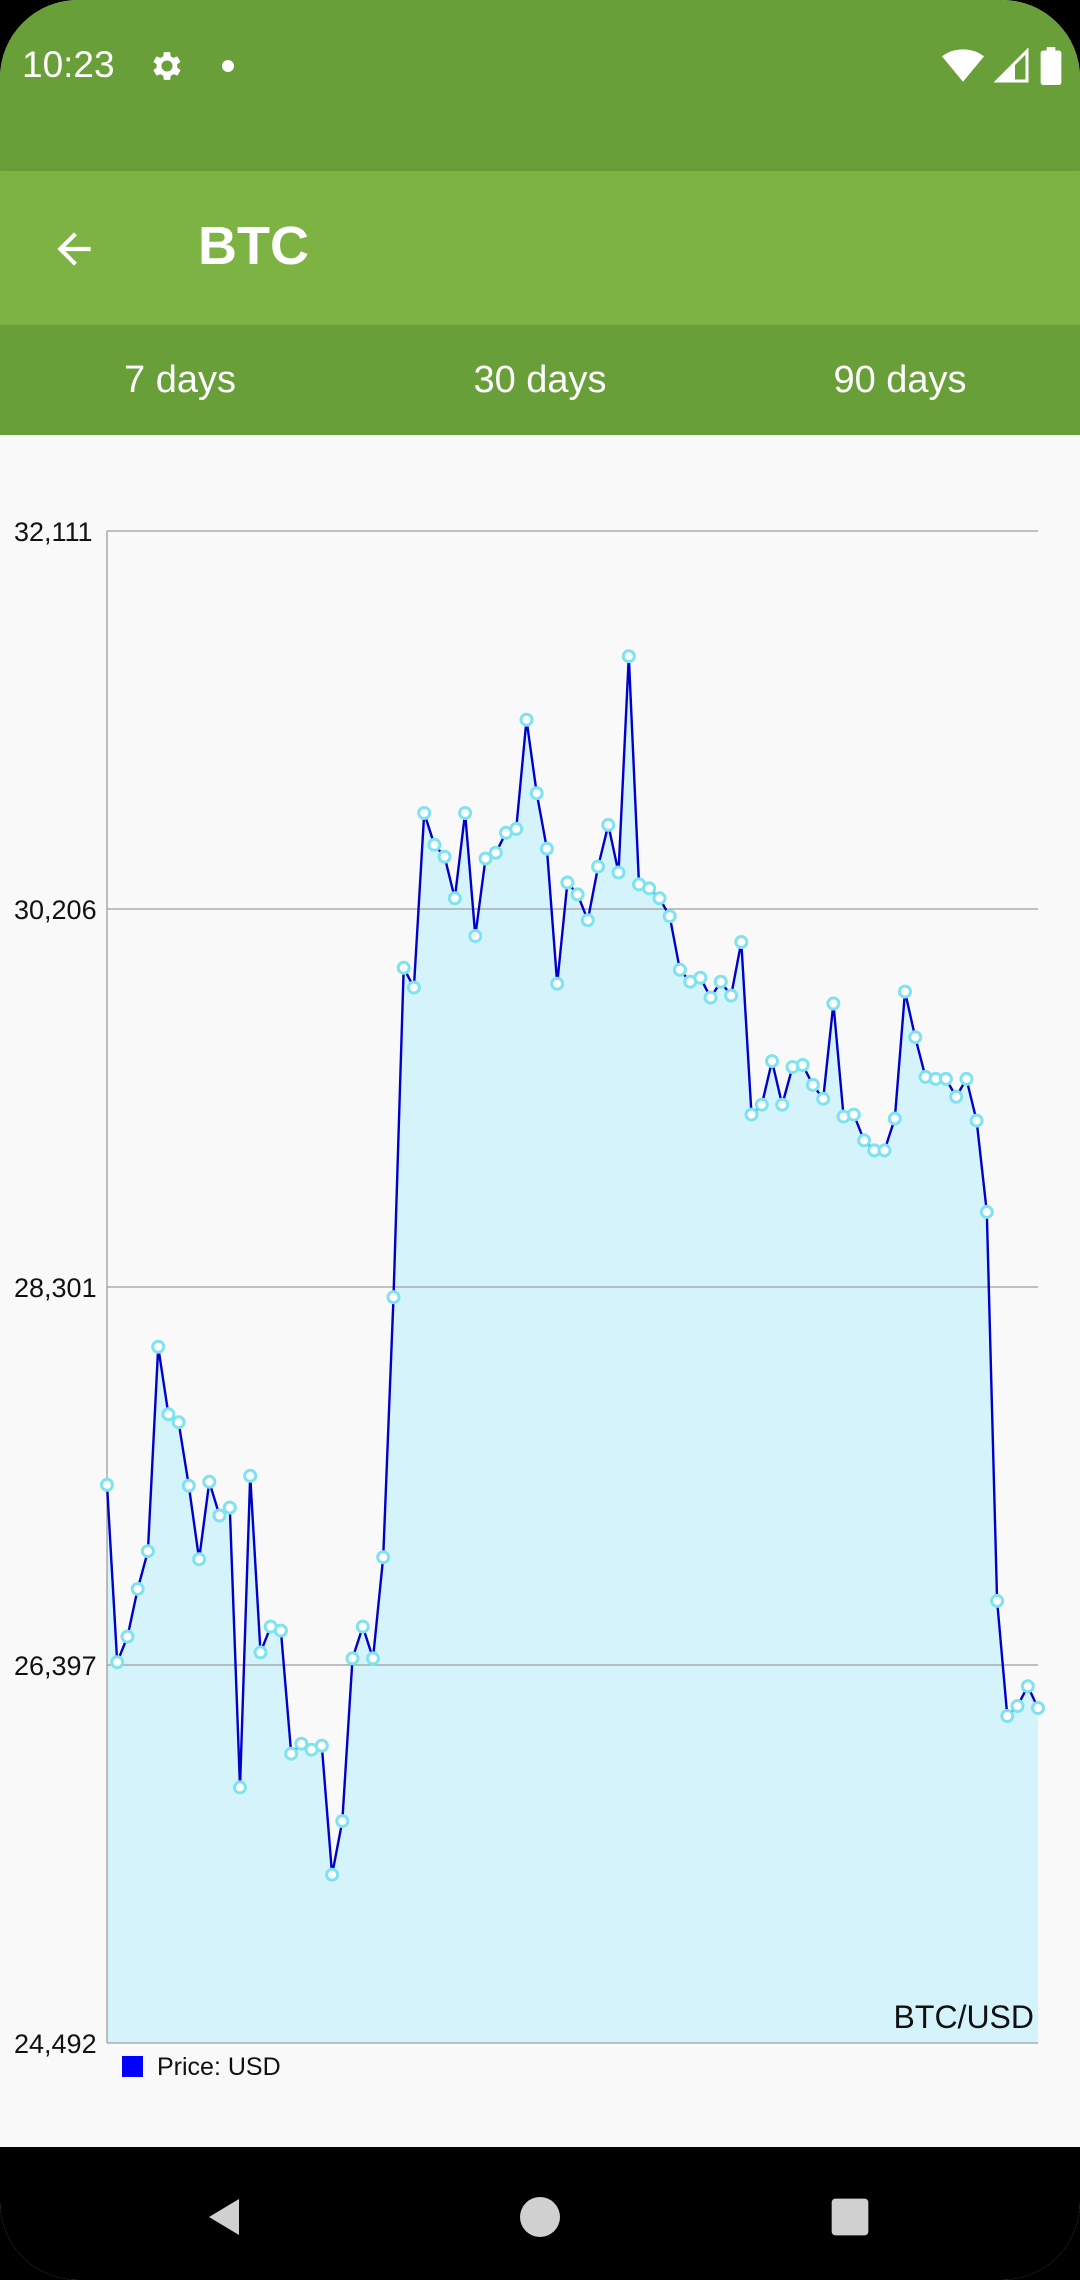 This screenshot has height=2280, width=1080. I want to click on nav-recents-button, so click(850, 2217).